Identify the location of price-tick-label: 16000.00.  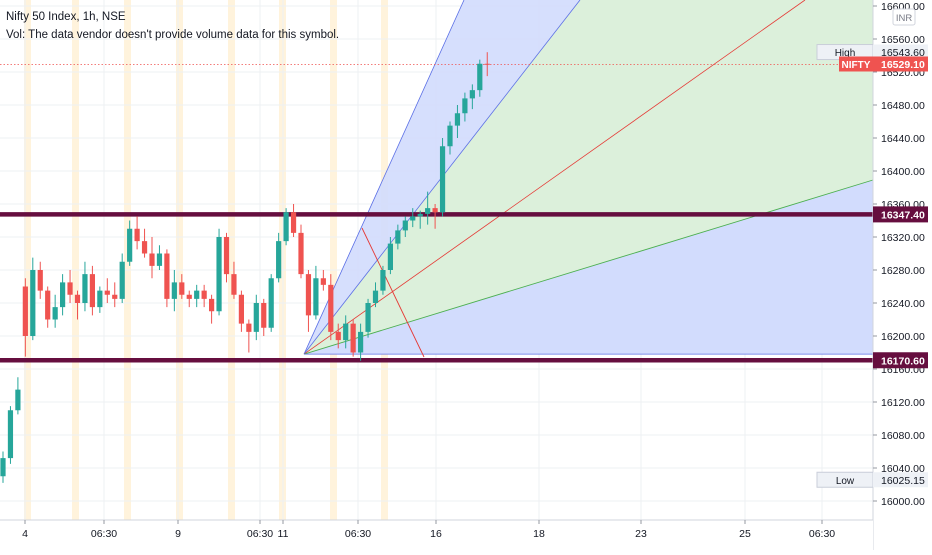
(903, 502).